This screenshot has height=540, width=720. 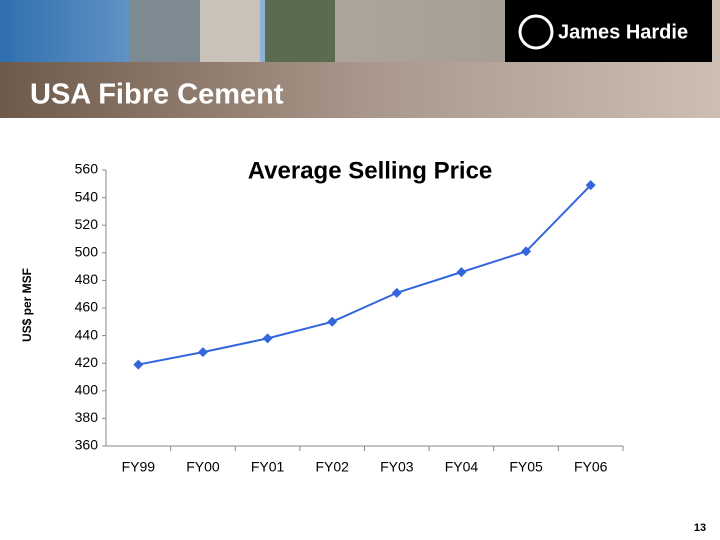 I want to click on y-tick-label: 400, so click(x=87, y=390).